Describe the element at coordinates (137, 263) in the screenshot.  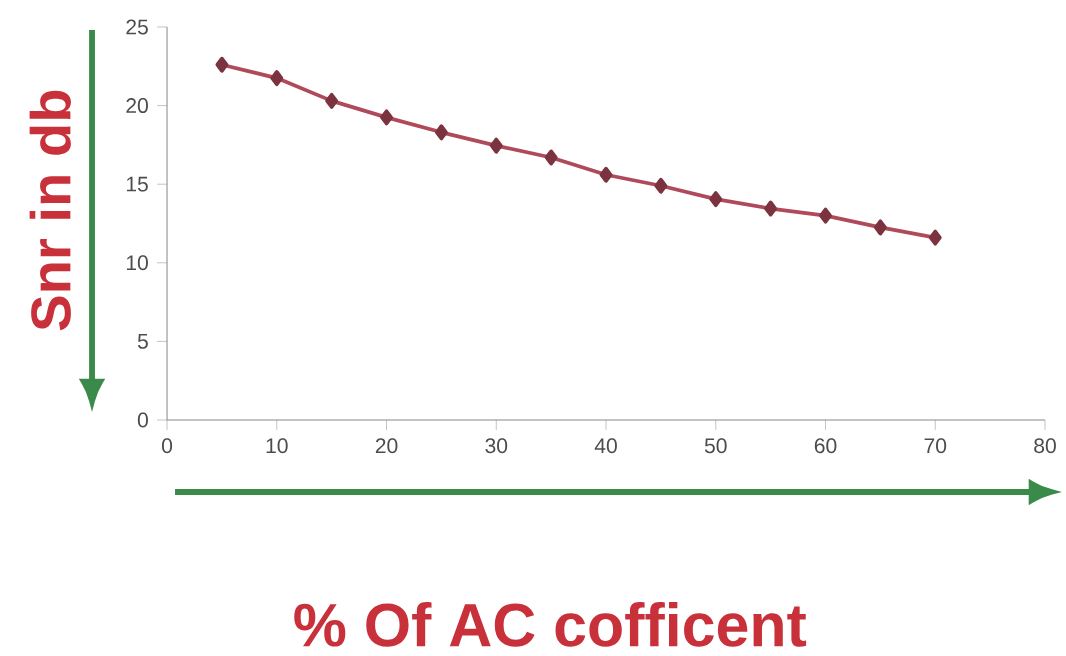
I see `y-tick-label: 10` at that location.